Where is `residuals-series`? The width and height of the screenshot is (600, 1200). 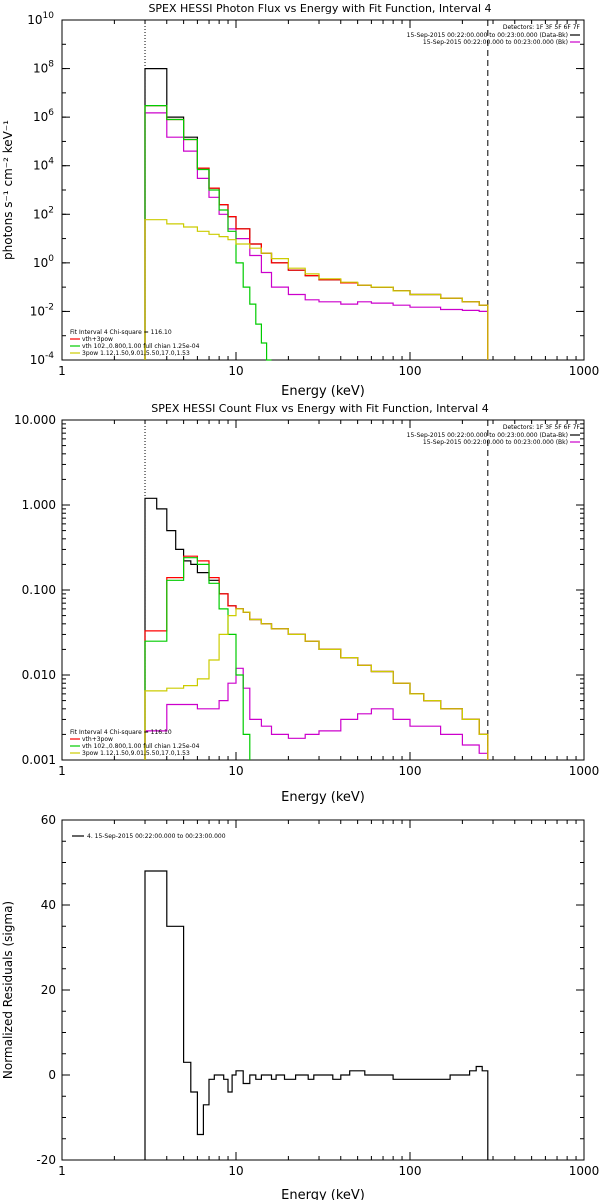
residuals-series is located at coordinates (316, 1015).